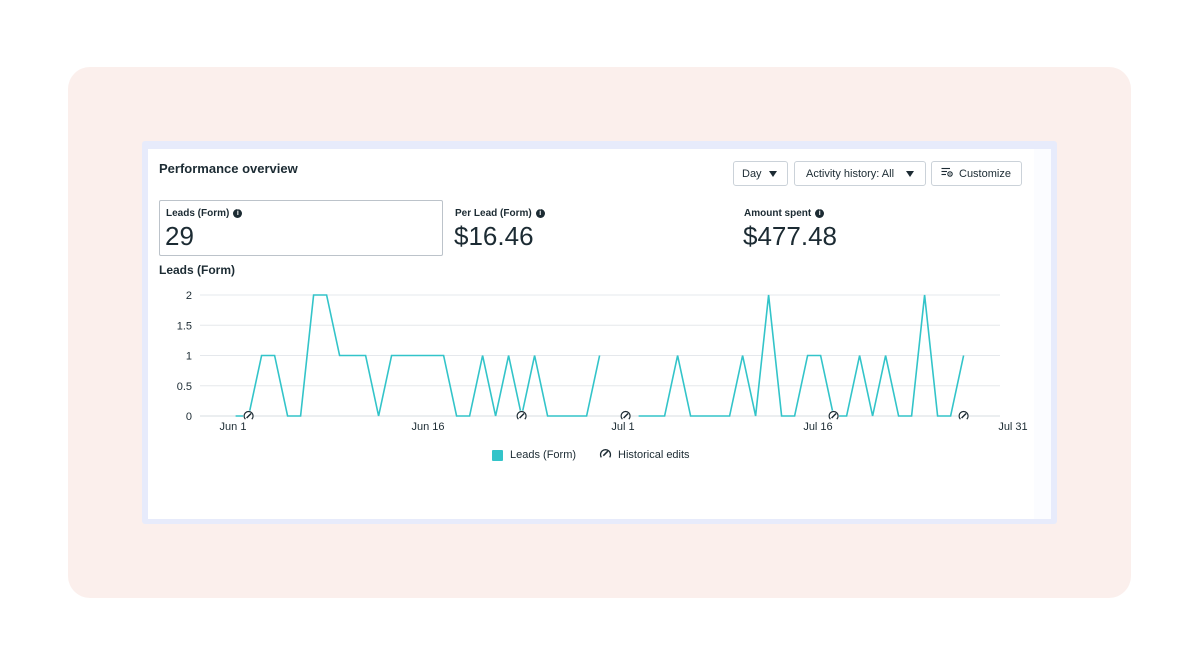  Describe the element at coordinates (184, 326) in the screenshot. I see `y-tick-label: 1.5` at that location.